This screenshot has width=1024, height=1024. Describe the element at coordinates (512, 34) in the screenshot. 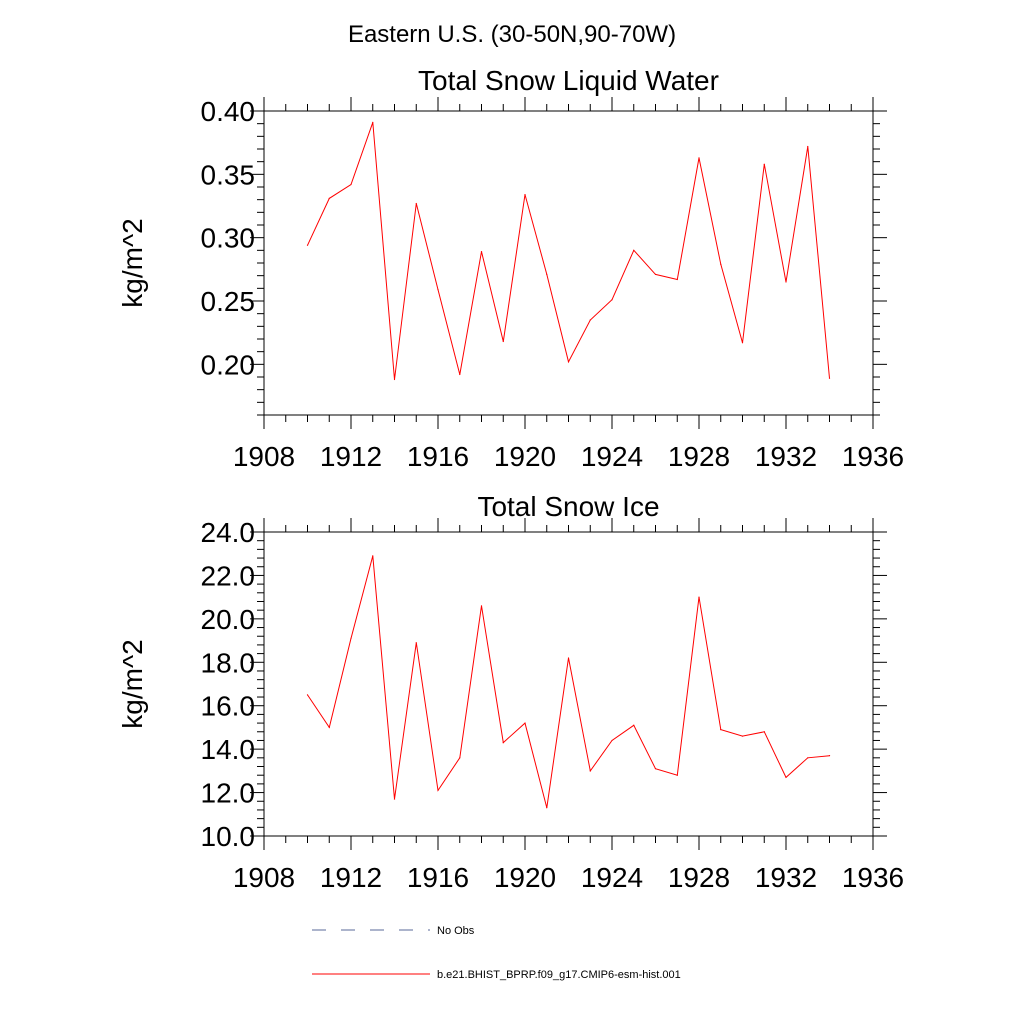

I see `figure-title: Eastern U.S. (30-50N,90-70W)` at that location.